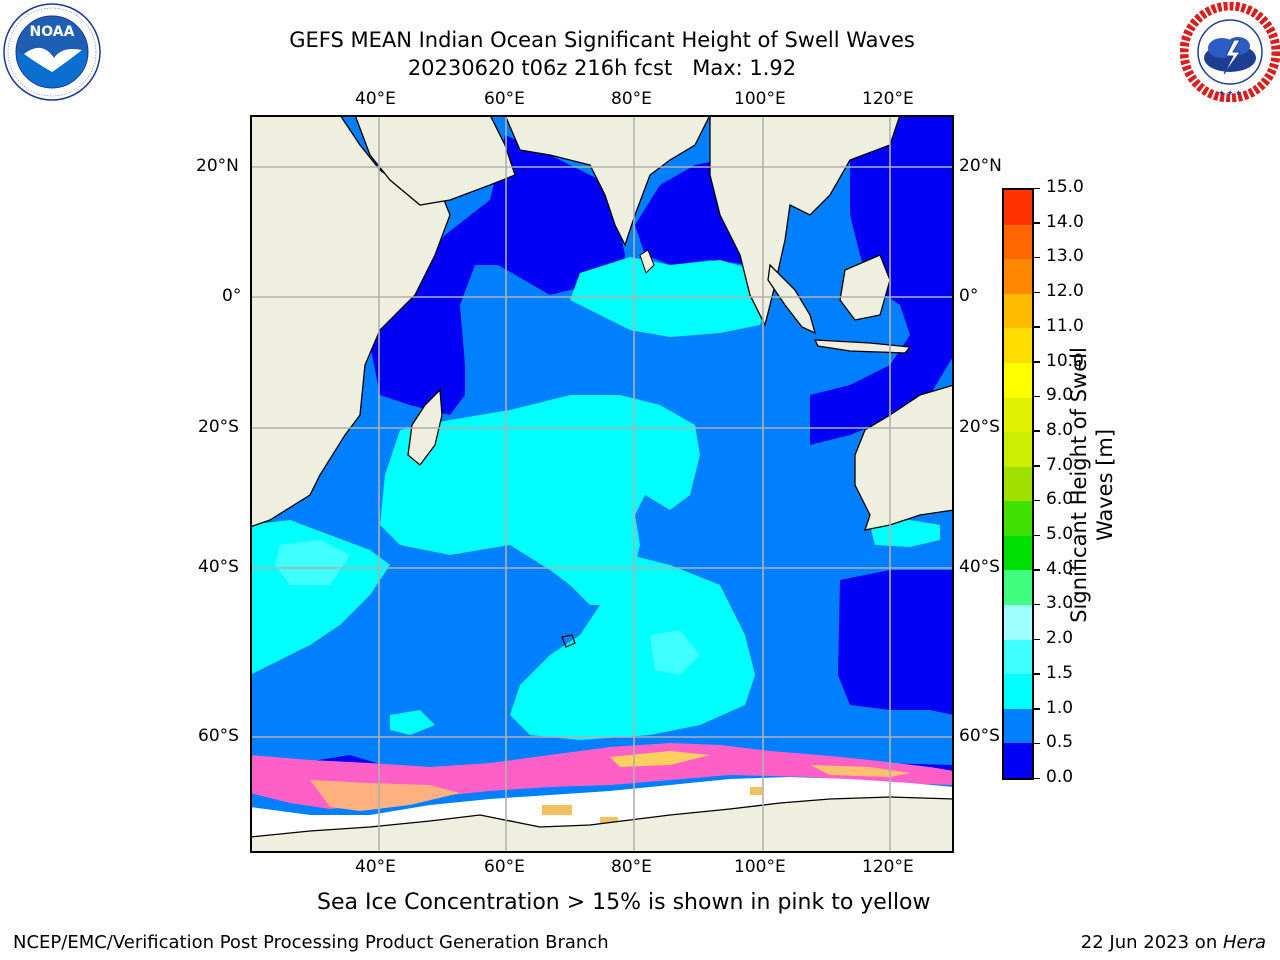 The height and width of the screenshot is (960, 1280). Describe the element at coordinates (232, 296) in the screenshot. I see `lat-tick-left-0: 0°` at that location.